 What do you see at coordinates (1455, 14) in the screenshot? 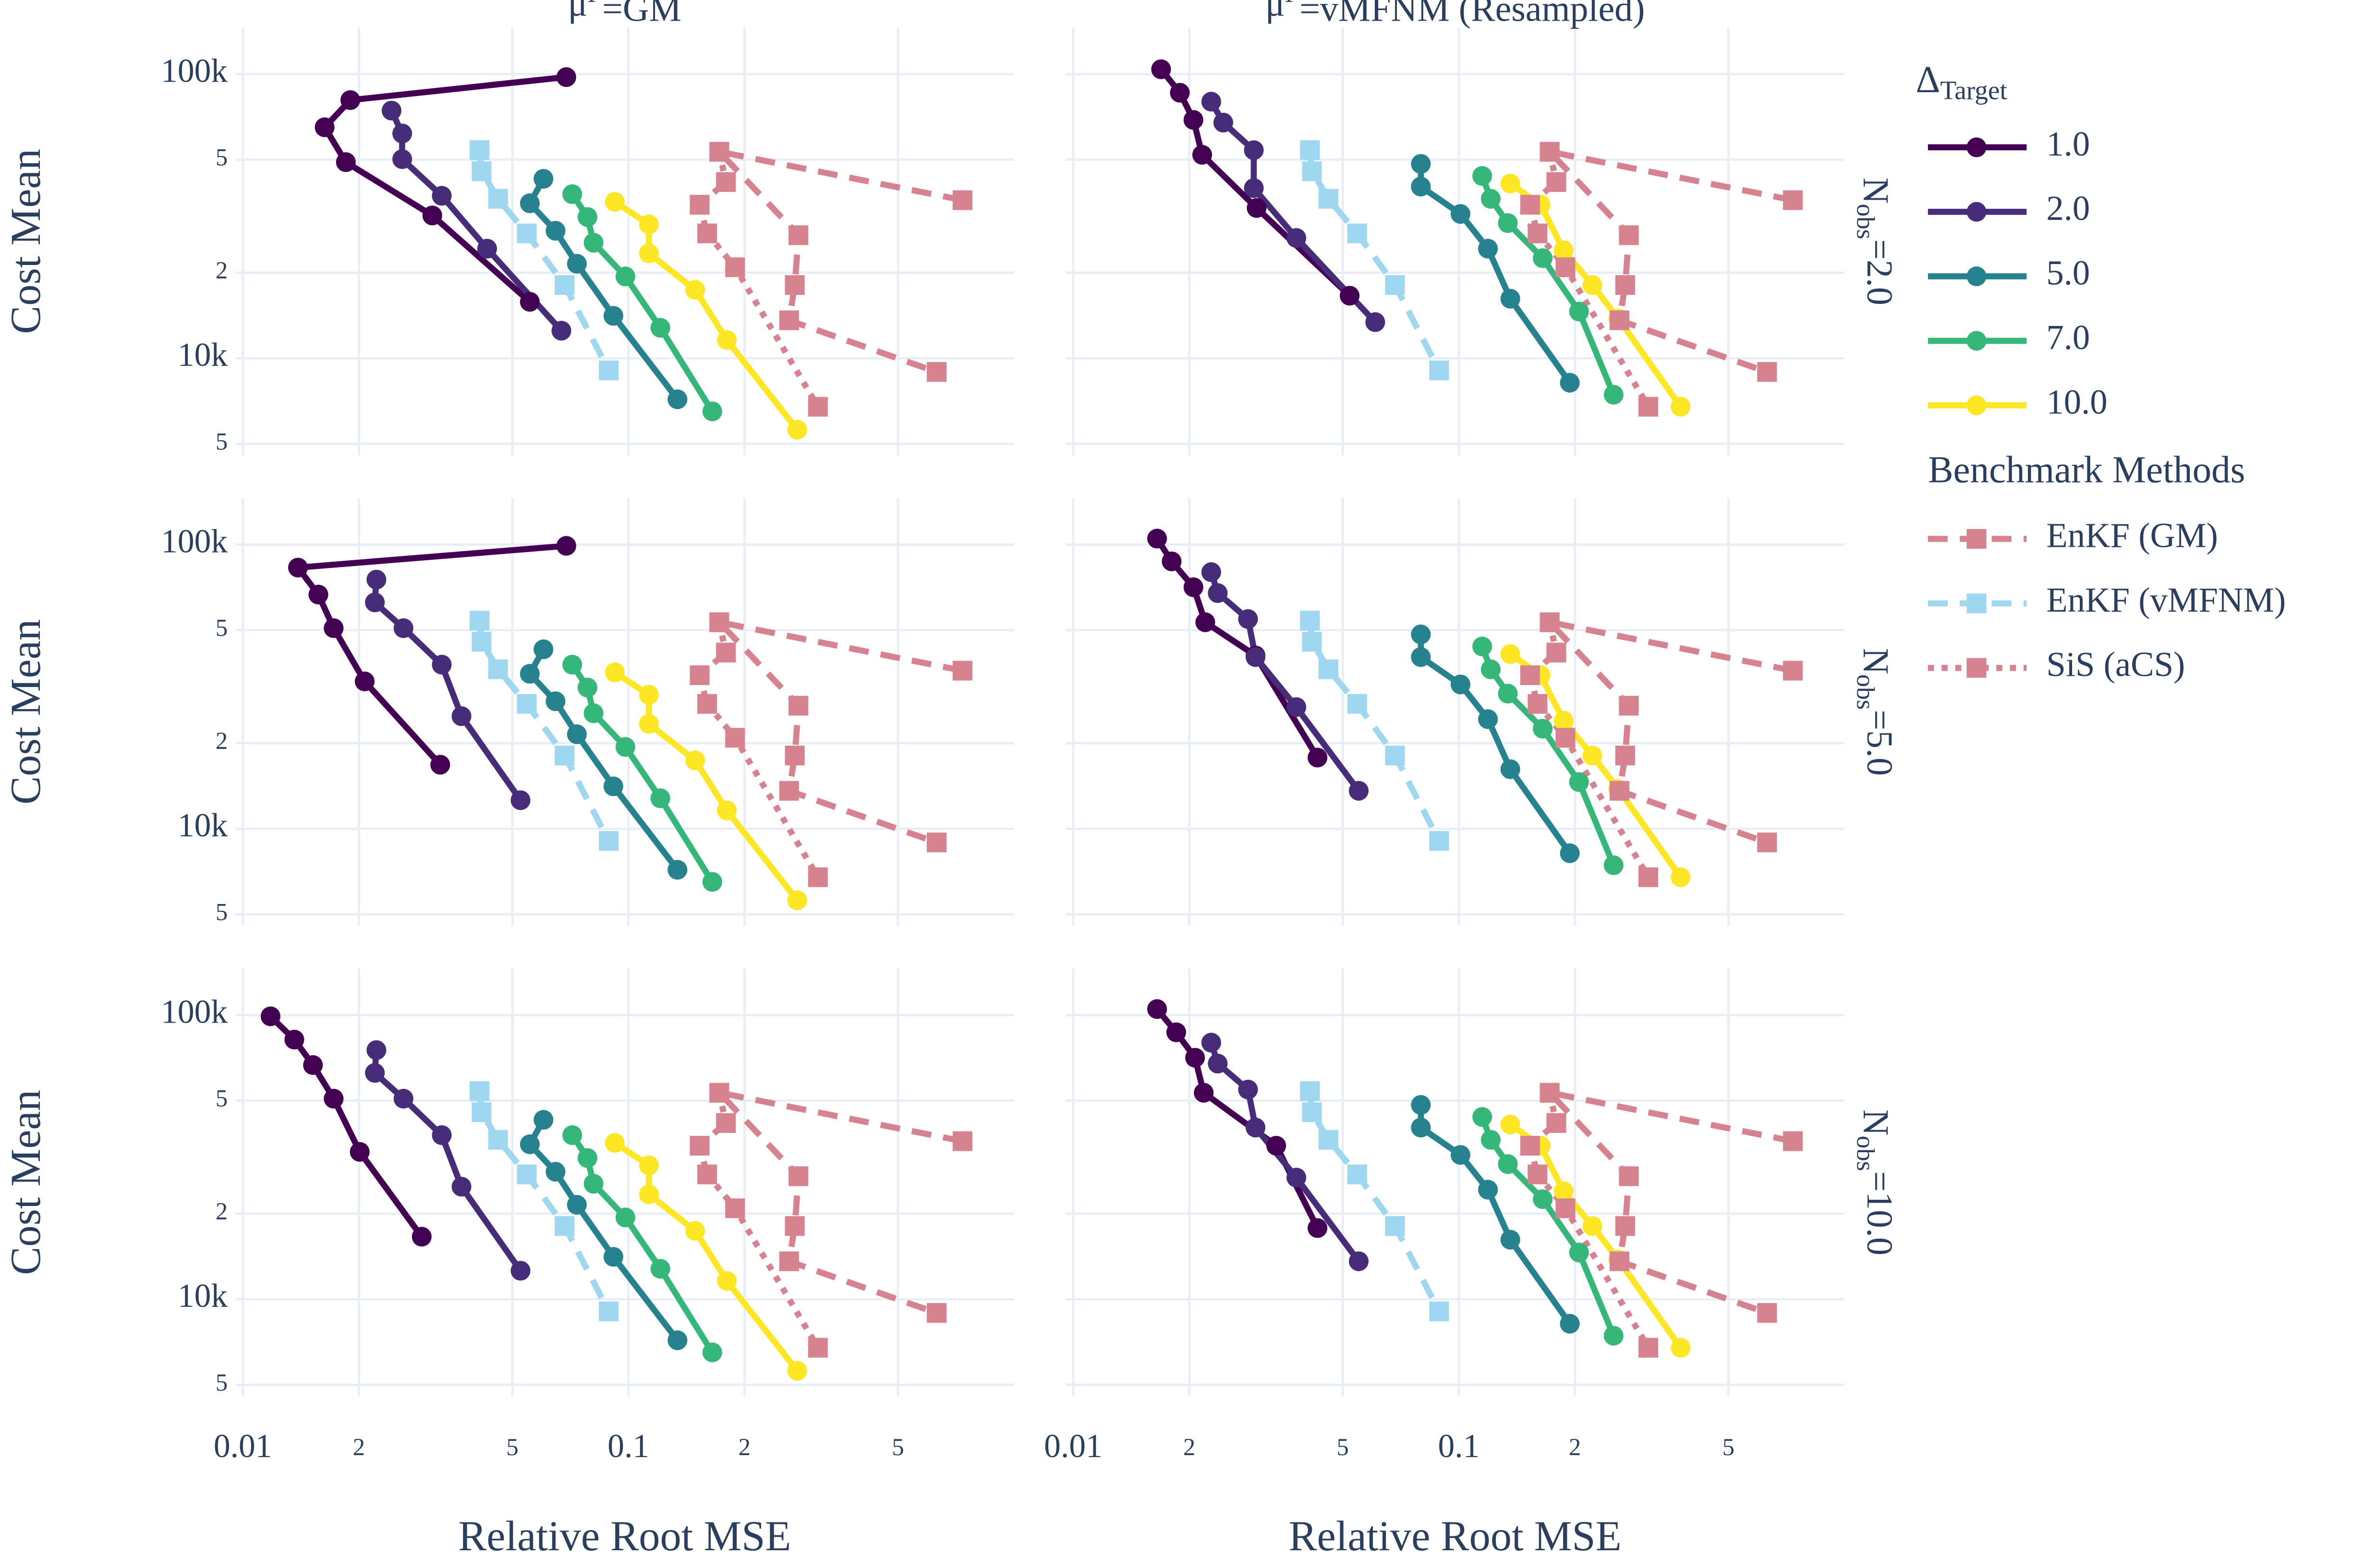
I see `panel-title: μΓ=vMFNM (Resampled)` at bounding box center [1455, 14].